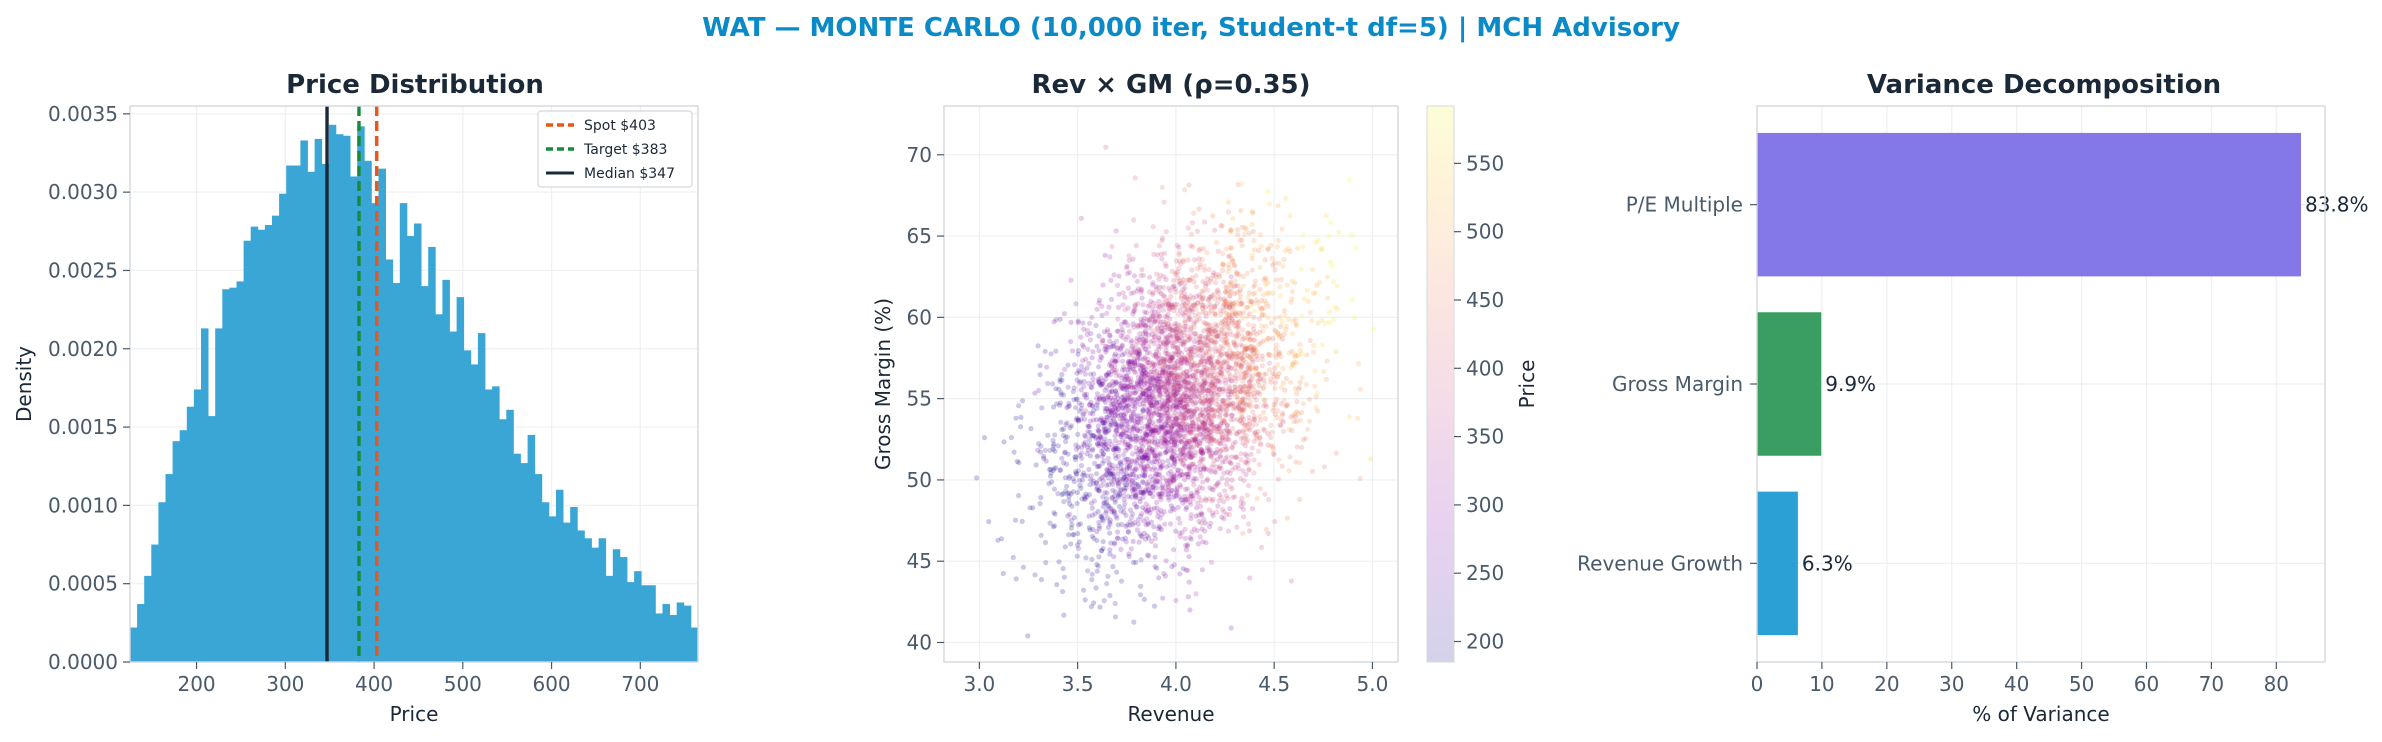 The width and height of the screenshot is (2382, 742). What do you see at coordinates (1440, 384) in the screenshot?
I see `price-colorbar` at bounding box center [1440, 384].